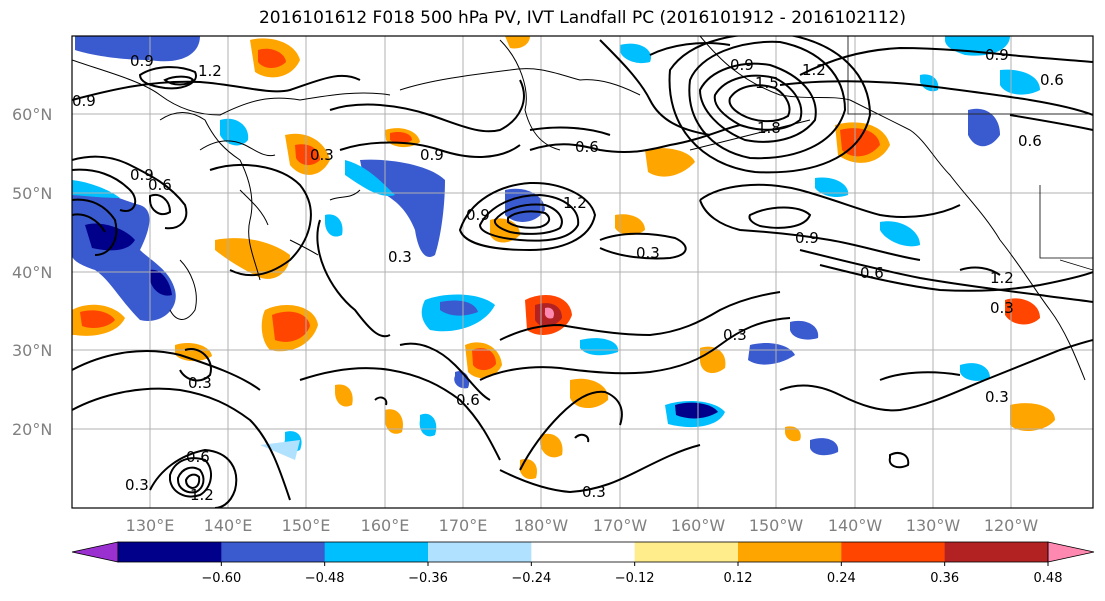 The image size is (1105, 601). What do you see at coordinates (933, 525) in the screenshot?
I see `longitude-label: 130°W` at bounding box center [933, 525].